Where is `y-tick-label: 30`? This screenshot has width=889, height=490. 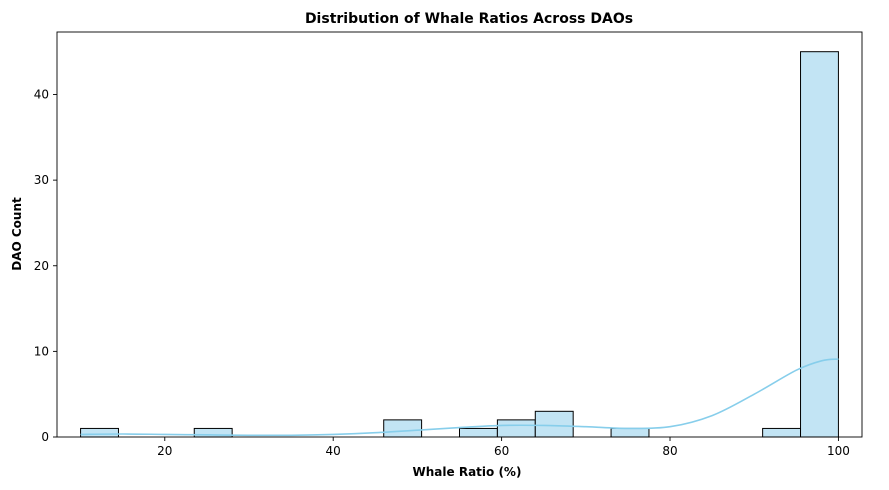 y-tick-label: 30 is located at coordinates (41, 180).